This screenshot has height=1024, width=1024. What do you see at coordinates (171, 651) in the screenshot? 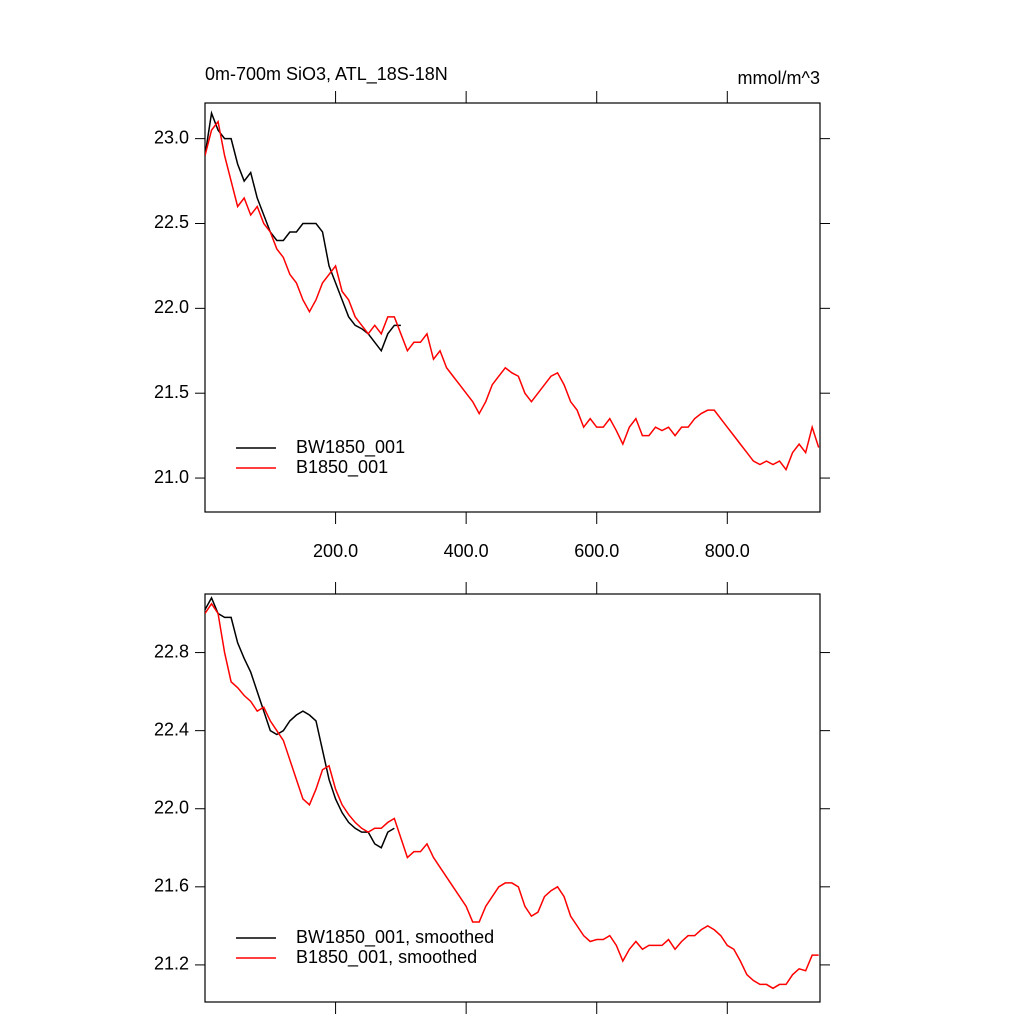
I see `y-tick-label: 22.8` at bounding box center [171, 651].